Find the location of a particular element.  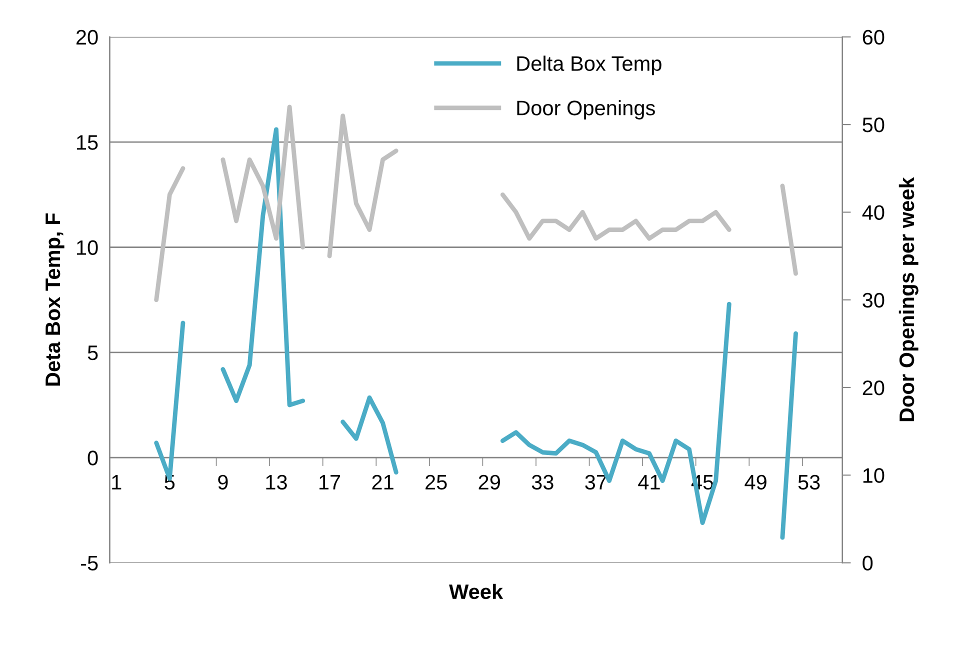

y2-tick-label: 20 is located at coordinates (873, 388).